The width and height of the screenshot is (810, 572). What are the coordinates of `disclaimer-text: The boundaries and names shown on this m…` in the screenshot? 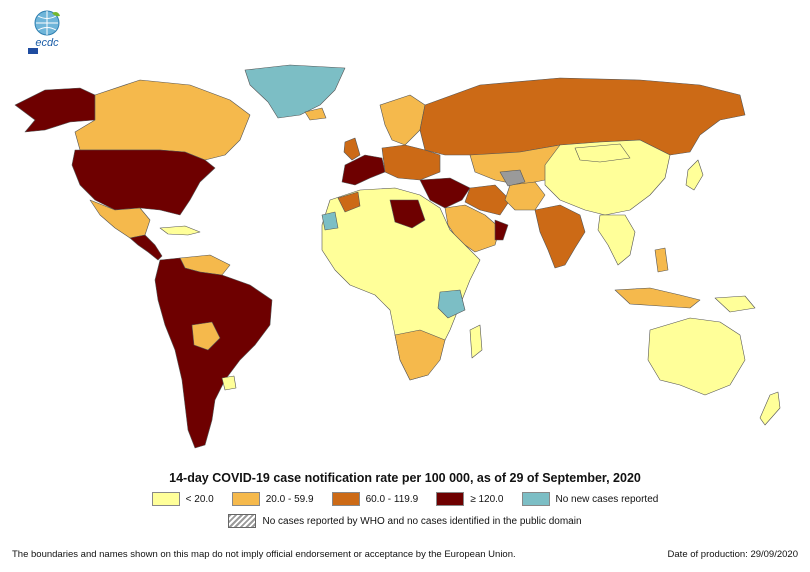 It's located at (264, 554).